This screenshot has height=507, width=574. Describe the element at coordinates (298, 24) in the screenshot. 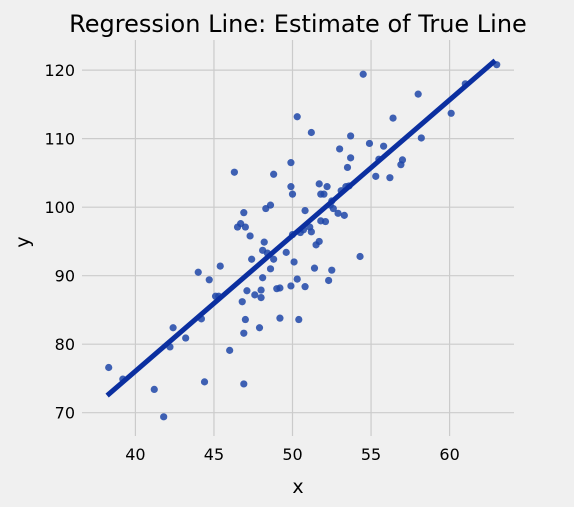

I see `chart-title: Regression Line: Estimate of True Line` at that location.